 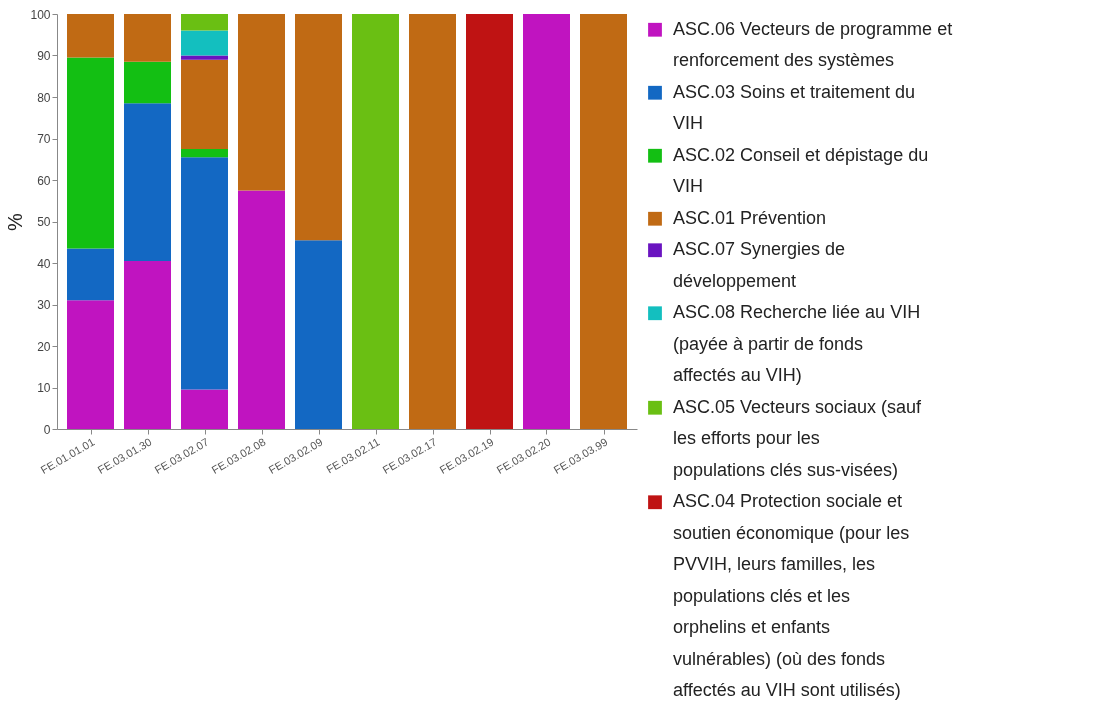 What do you see at coordinates (801, 170) in the screenshot?
I see `legend-label: ASC.02 Conseil et dépistage du VIH` at bounding box center [801, 170].